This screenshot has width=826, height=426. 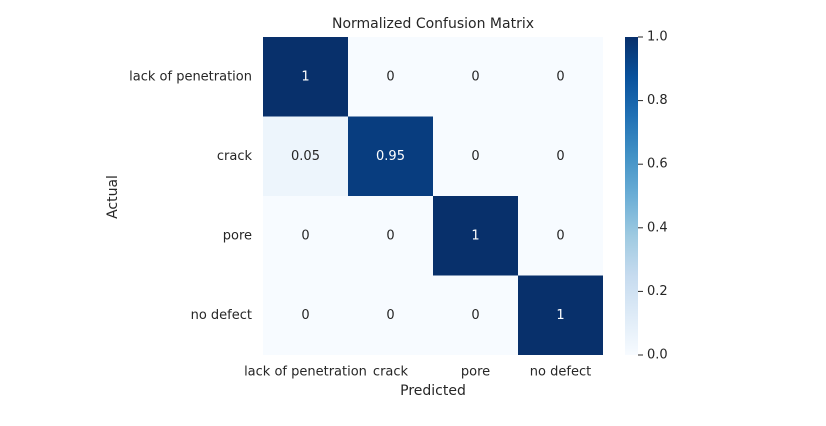 I want to click on chart-title: Normalized Confusion Matrix, so click(x=433, y=24).